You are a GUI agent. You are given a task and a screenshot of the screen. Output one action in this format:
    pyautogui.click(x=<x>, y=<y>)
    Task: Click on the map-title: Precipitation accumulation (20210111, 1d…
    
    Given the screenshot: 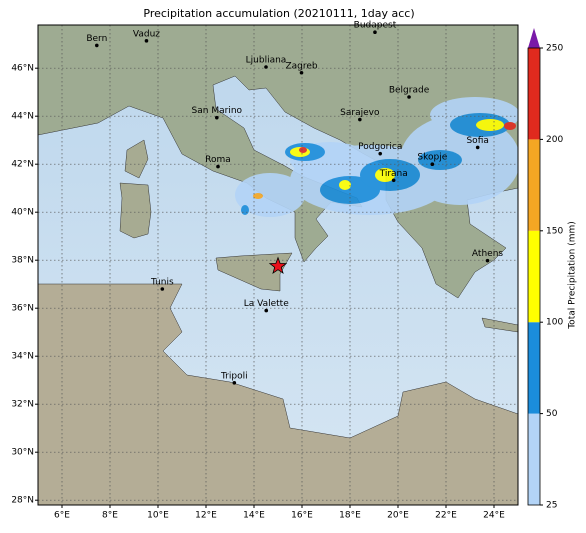 What is the action you would take?
    pyautogui.click(x=278, y=13)
    